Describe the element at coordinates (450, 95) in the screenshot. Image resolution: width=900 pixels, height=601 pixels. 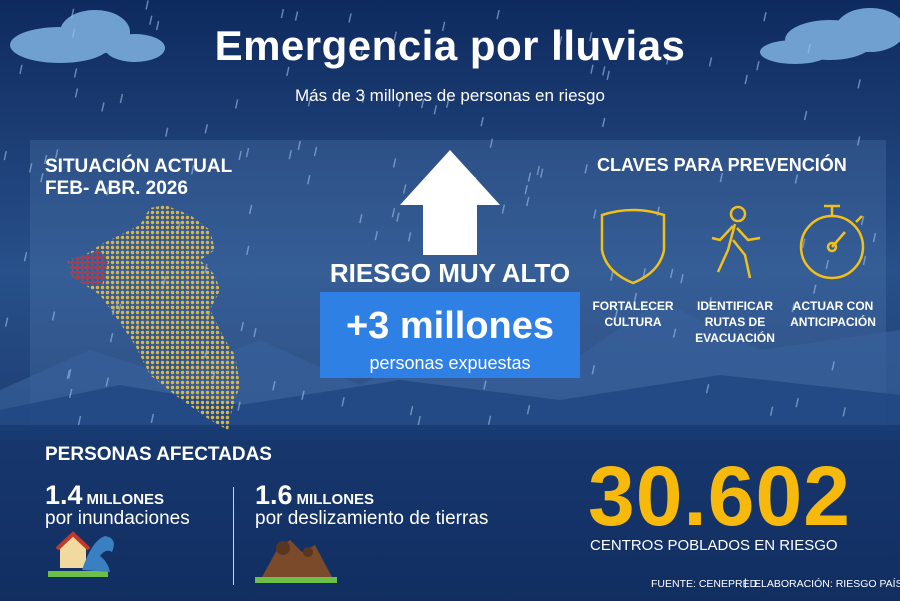
I see `subtitle: Más de 3 millones de personas en riesgo` at that location.